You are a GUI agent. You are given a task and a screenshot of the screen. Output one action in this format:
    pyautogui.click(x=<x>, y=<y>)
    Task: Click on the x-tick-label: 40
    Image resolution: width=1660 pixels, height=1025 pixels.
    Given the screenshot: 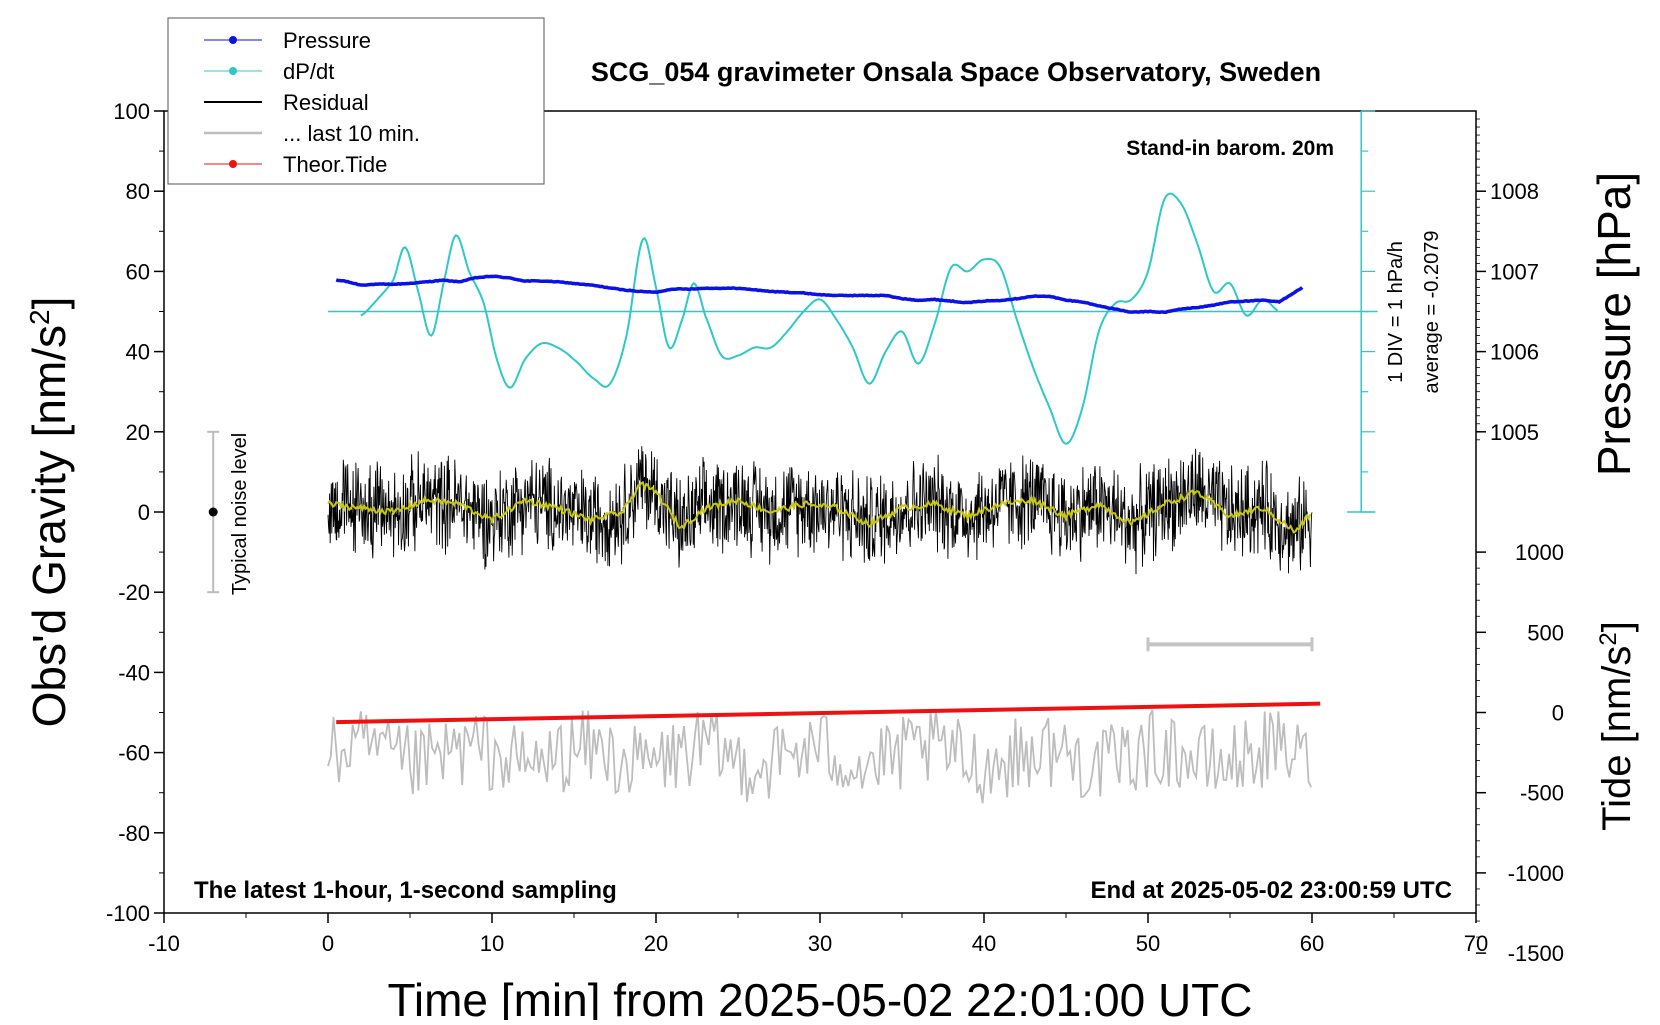 What is the action you would take?
    pyautogui.click(x=984, y=943)
    